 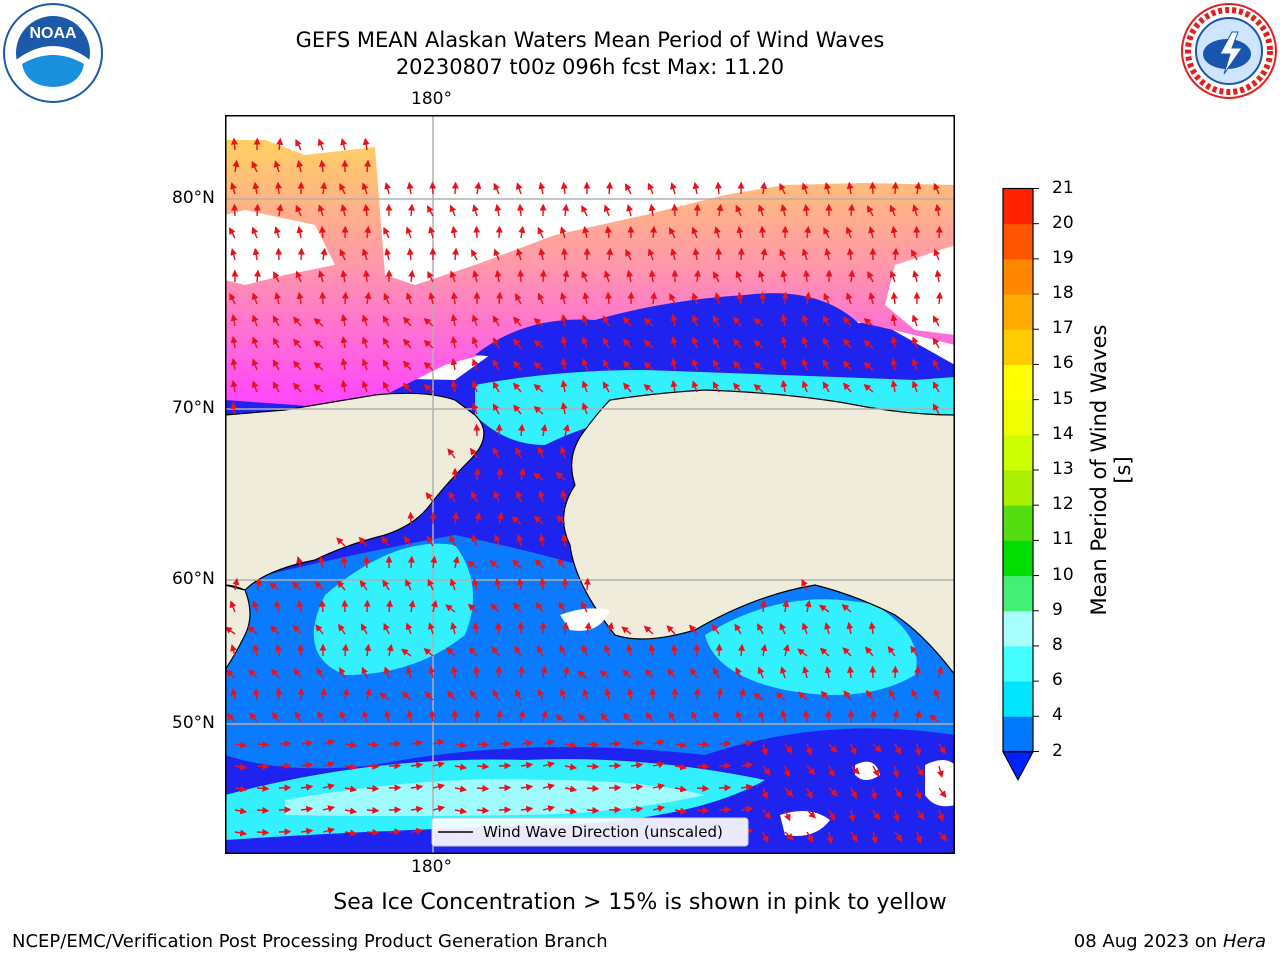 What do you see at coordinates (1063, 257) in the screenshot?
I see `colorbar-tick-label: 19` at bounding box center [1063, 257].